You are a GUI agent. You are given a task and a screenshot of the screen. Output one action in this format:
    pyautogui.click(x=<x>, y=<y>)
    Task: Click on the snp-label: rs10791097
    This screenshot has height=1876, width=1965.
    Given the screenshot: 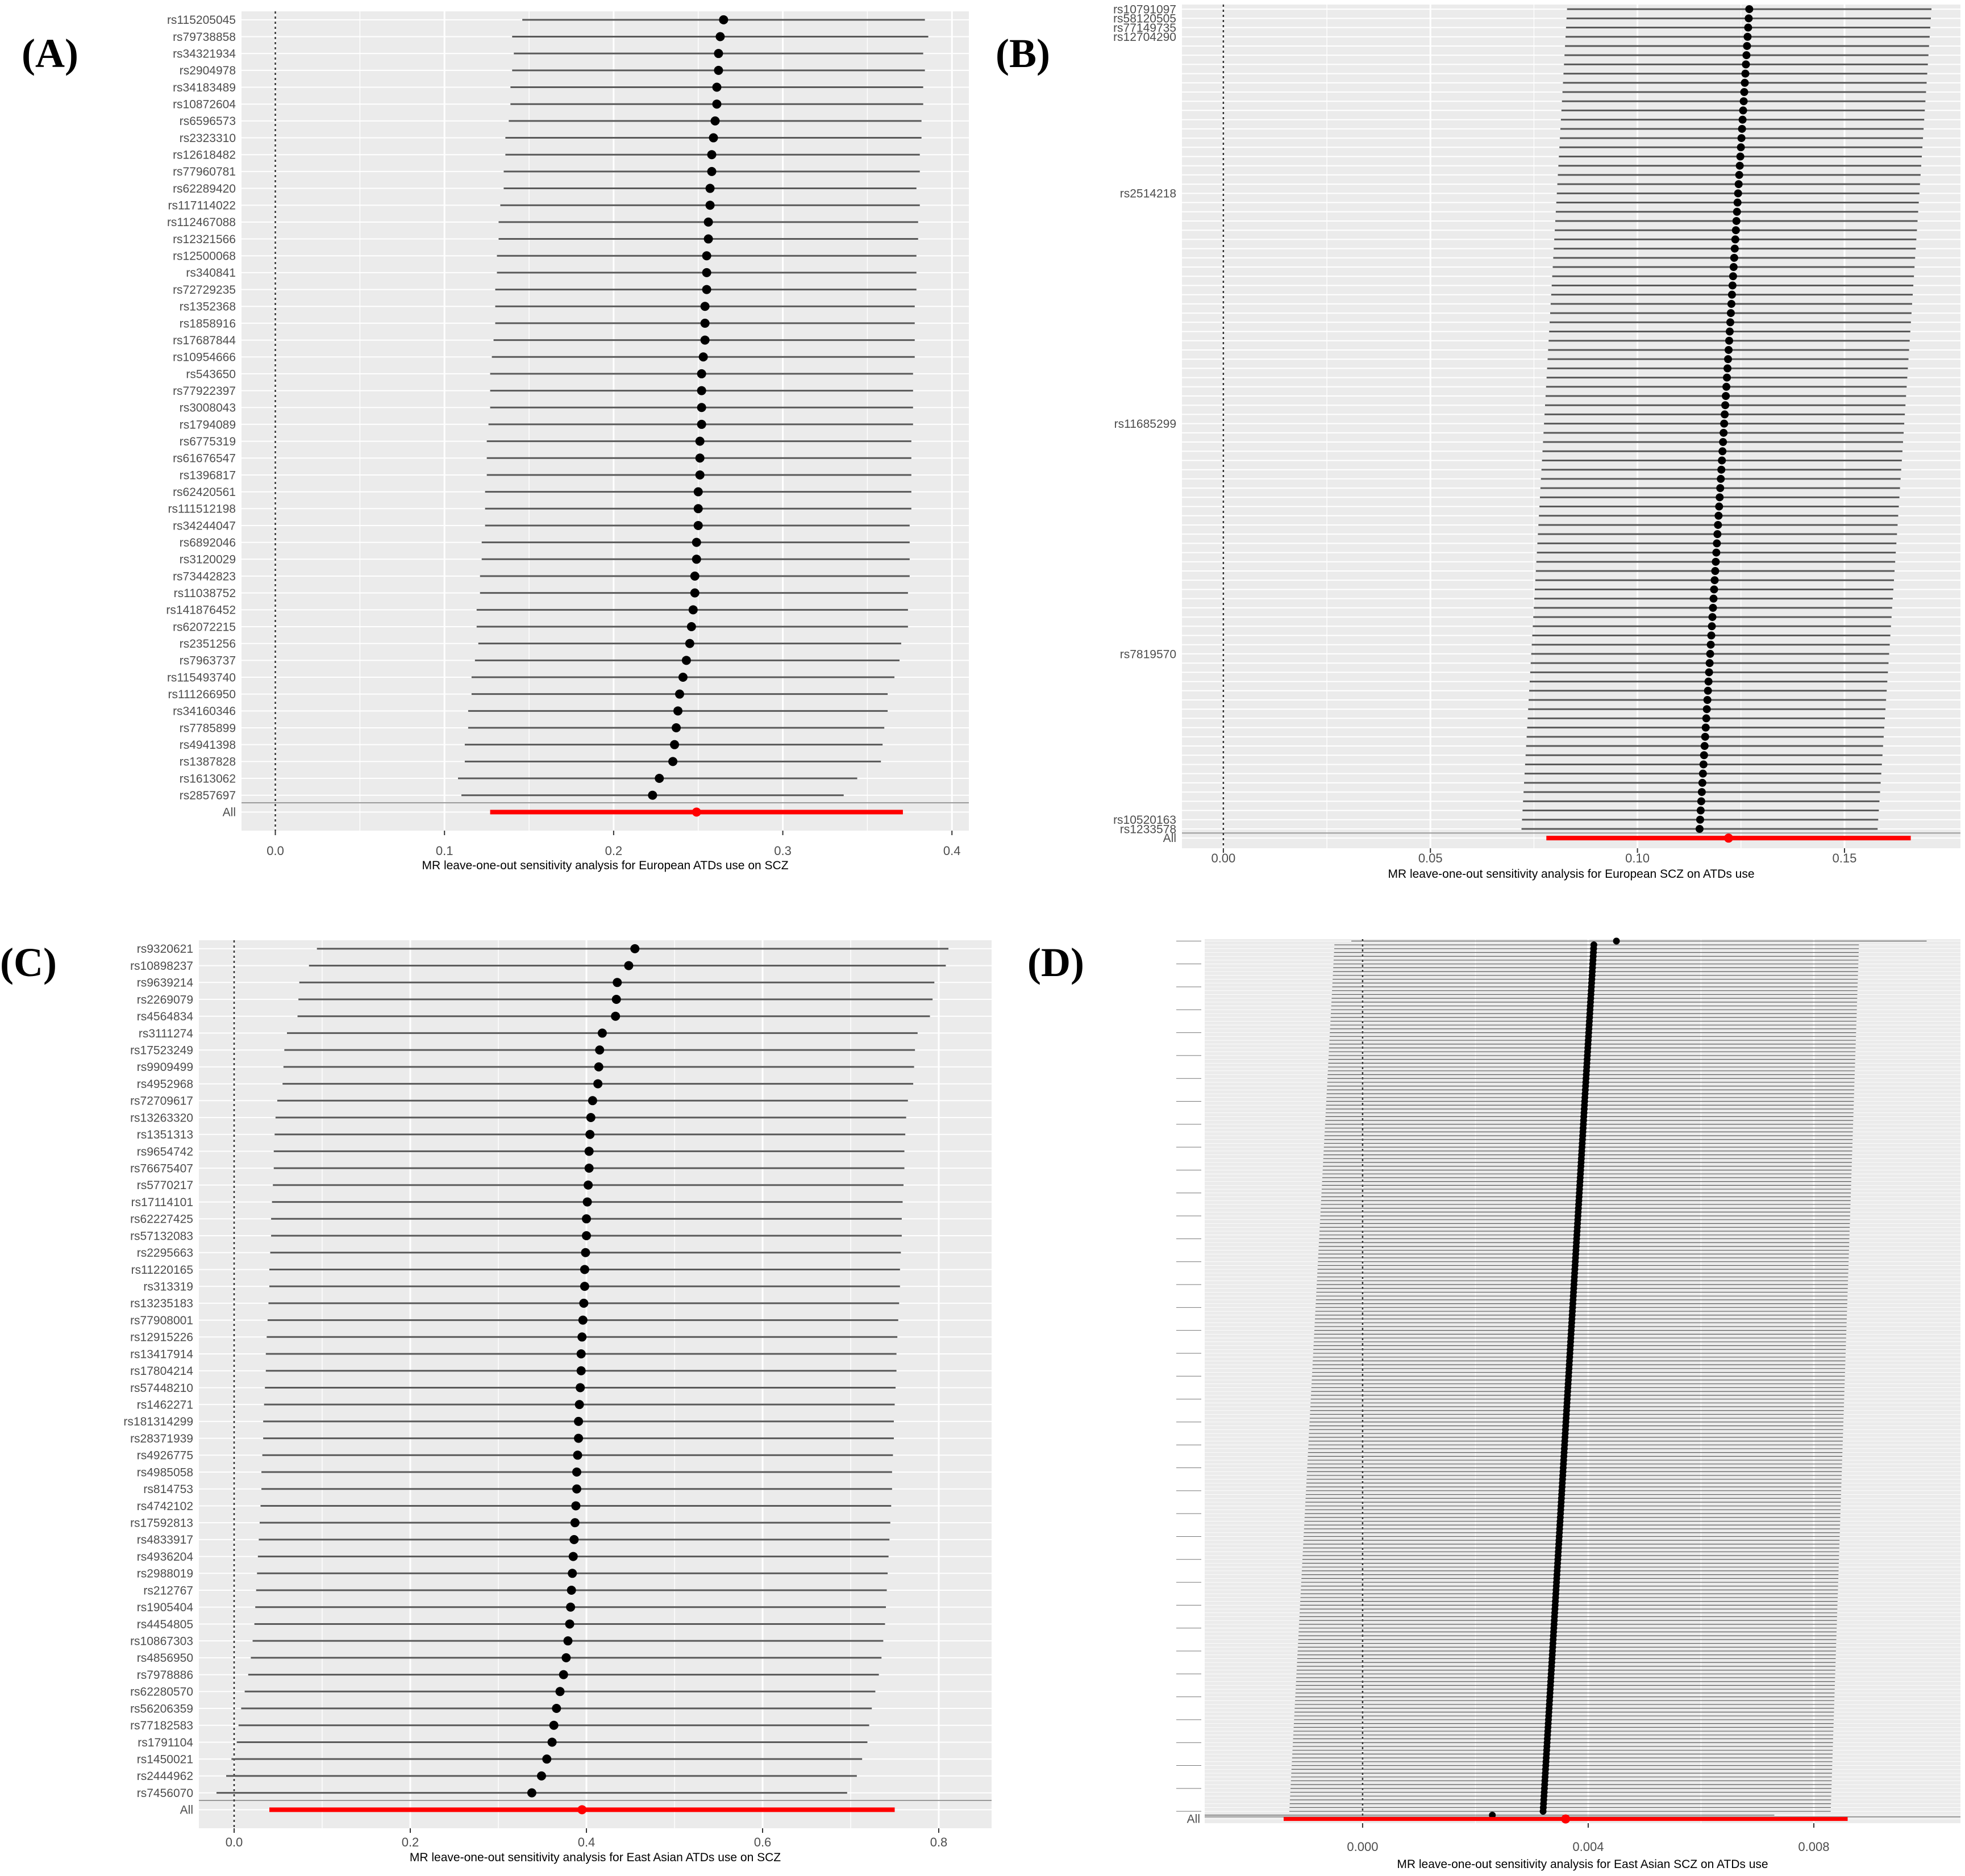 What is the action you would take?
    pyautogui.click(x=1144, y=9)
    